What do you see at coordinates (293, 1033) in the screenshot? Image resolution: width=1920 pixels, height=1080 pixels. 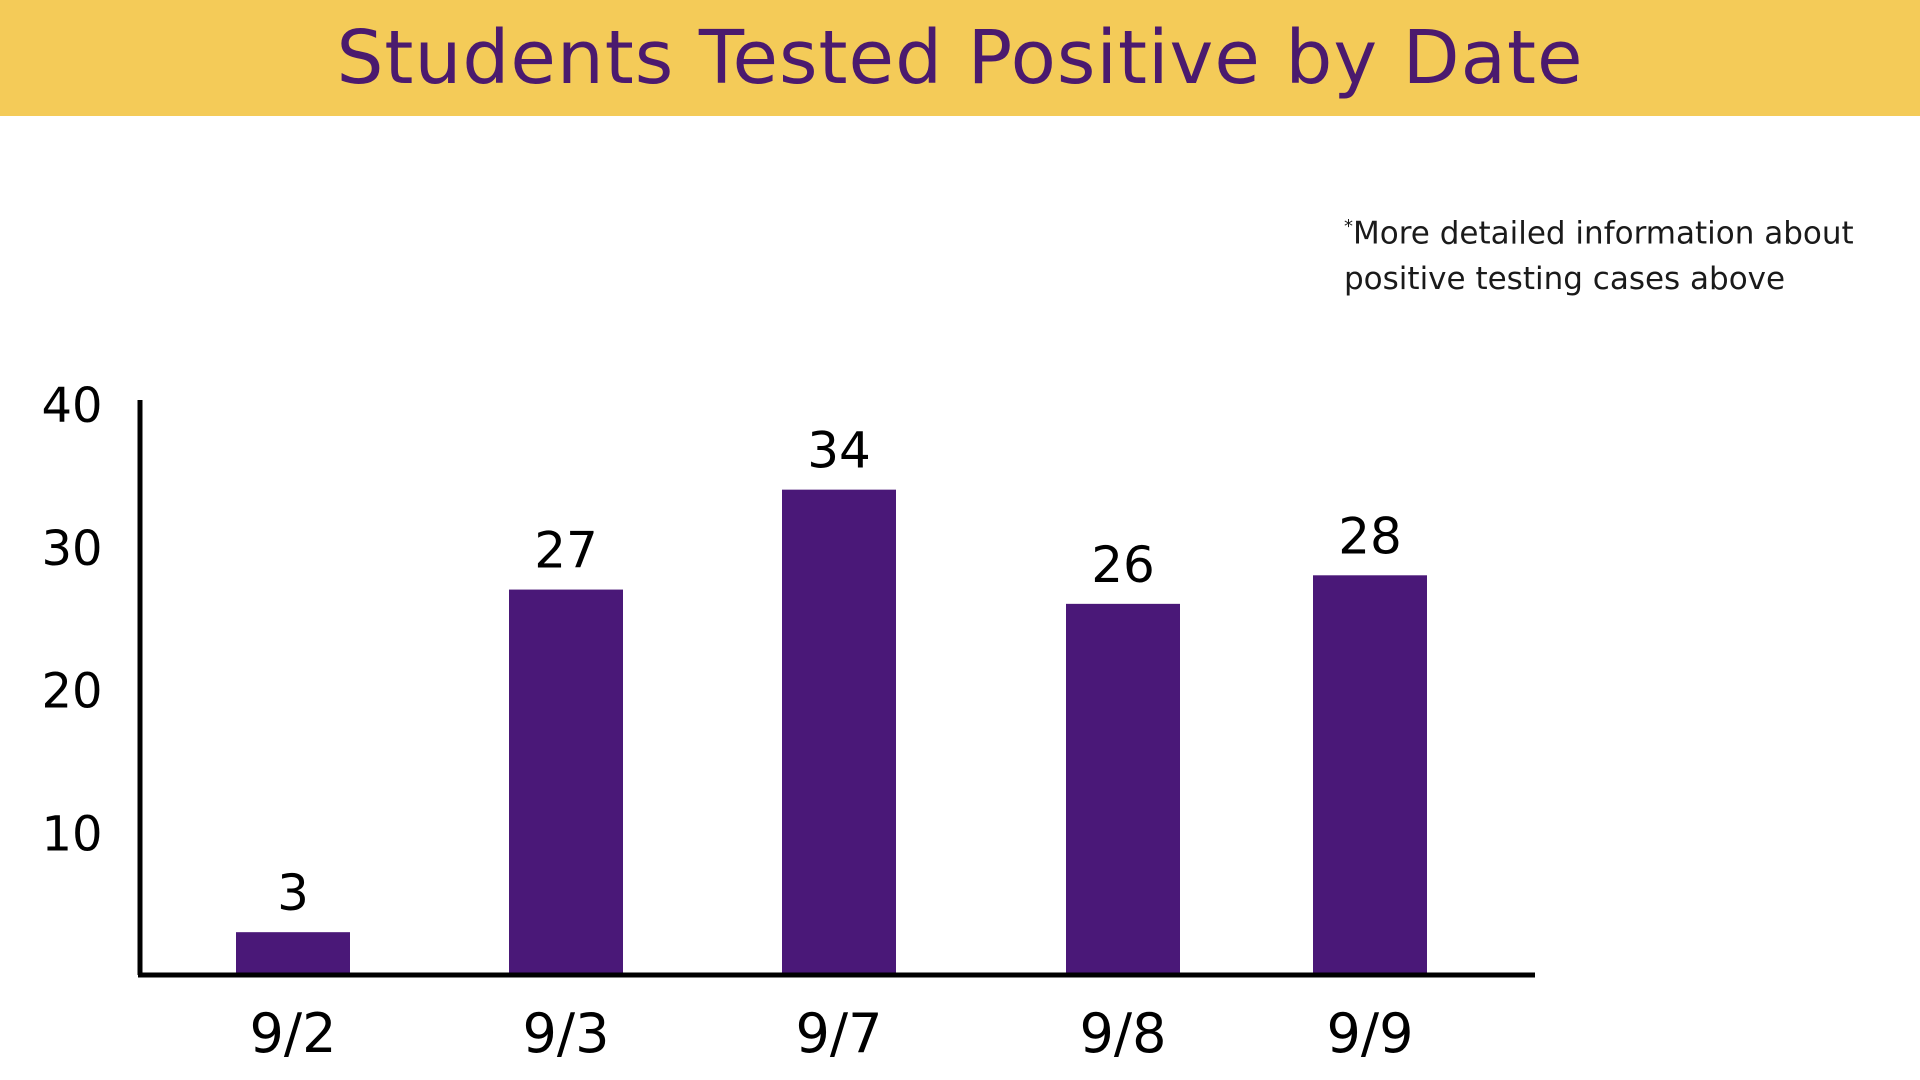 I see `x-tick-label: 9/2` at bounding box center [293, 1033].